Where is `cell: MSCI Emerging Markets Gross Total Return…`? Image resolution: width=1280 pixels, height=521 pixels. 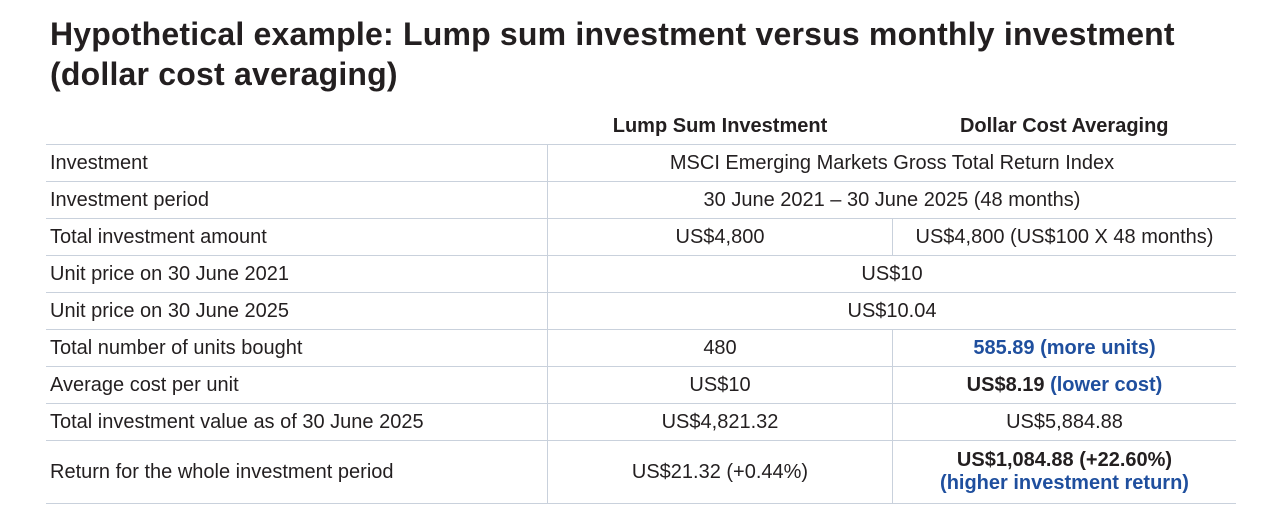 cell: MSCI Emerging Markets Gross Total Return… is located at coordinates (891, 163).